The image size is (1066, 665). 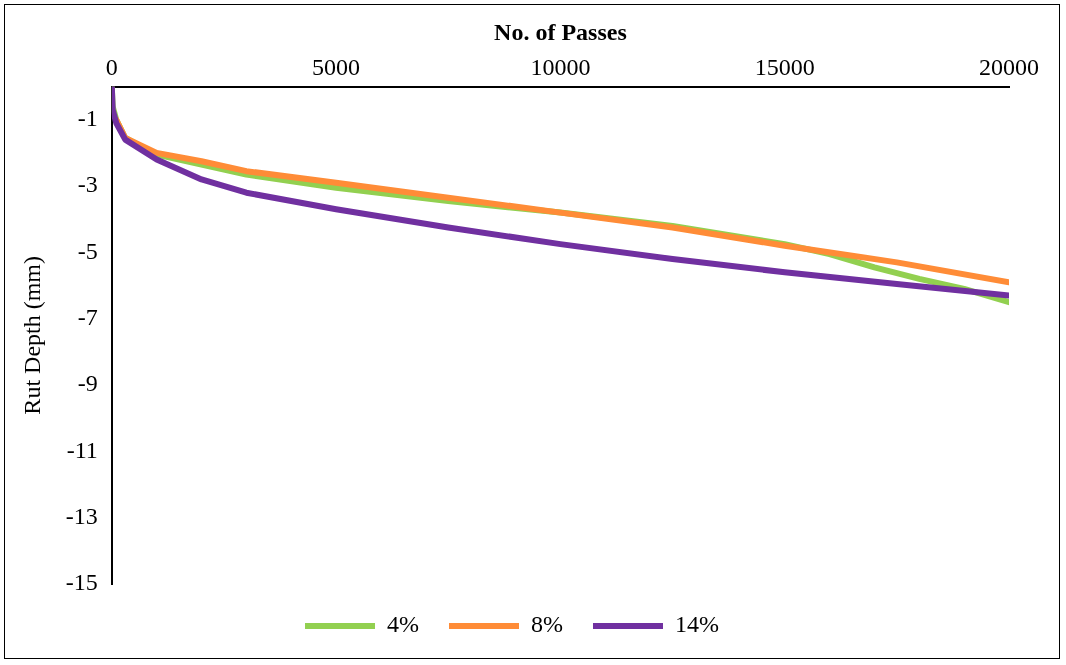 What do you see at coordinates (336, 67) in the screenshot?
I see `x-tick-label: 5000` at bounding box center [336, 67].